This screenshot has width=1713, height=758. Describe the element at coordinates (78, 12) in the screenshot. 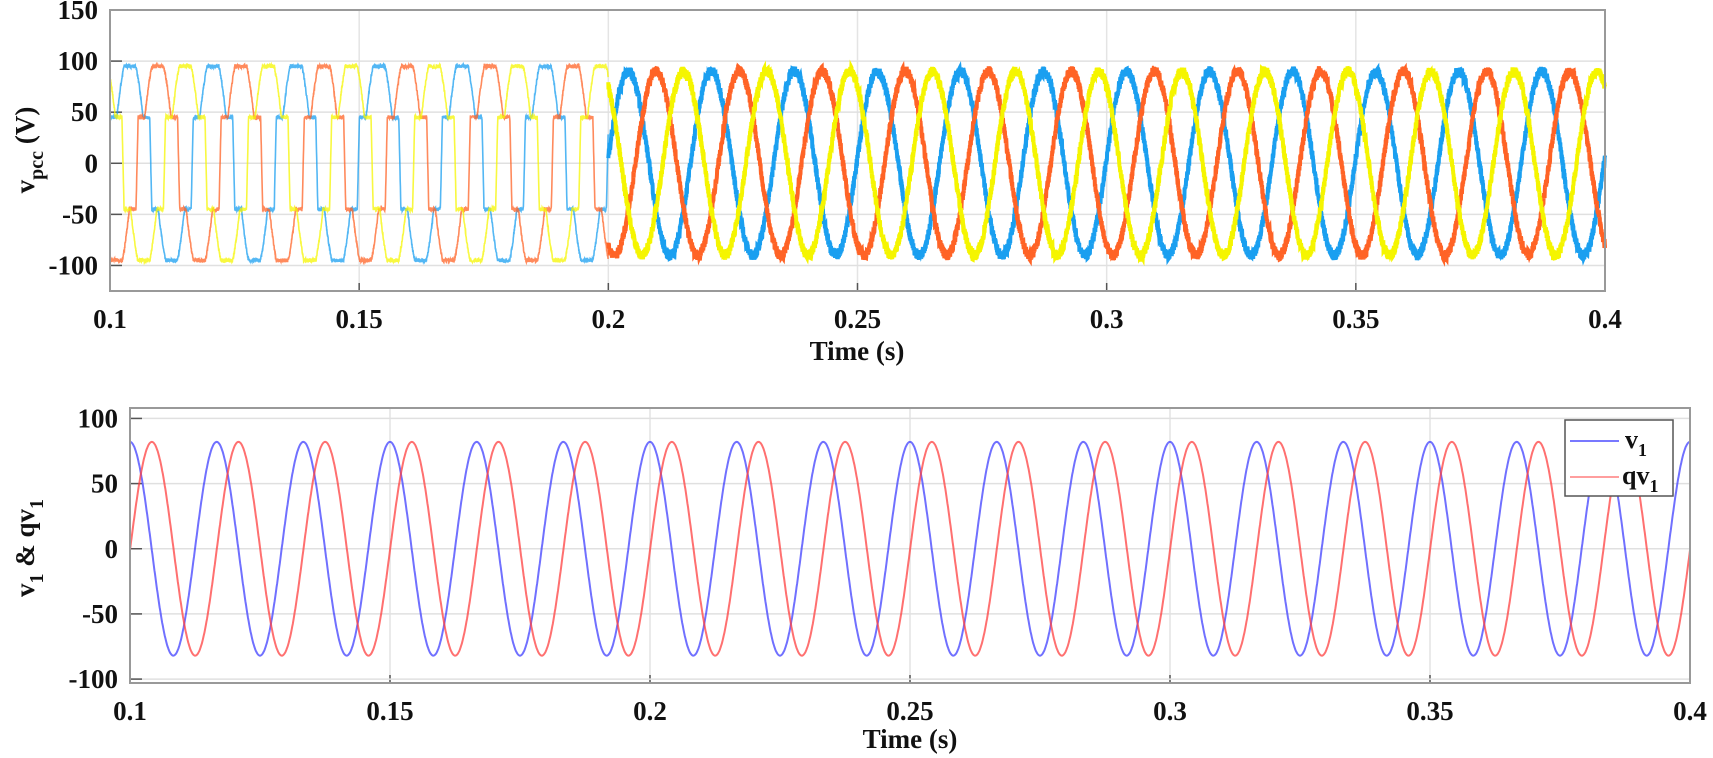

I see `y-tick-label: 150` at that location.